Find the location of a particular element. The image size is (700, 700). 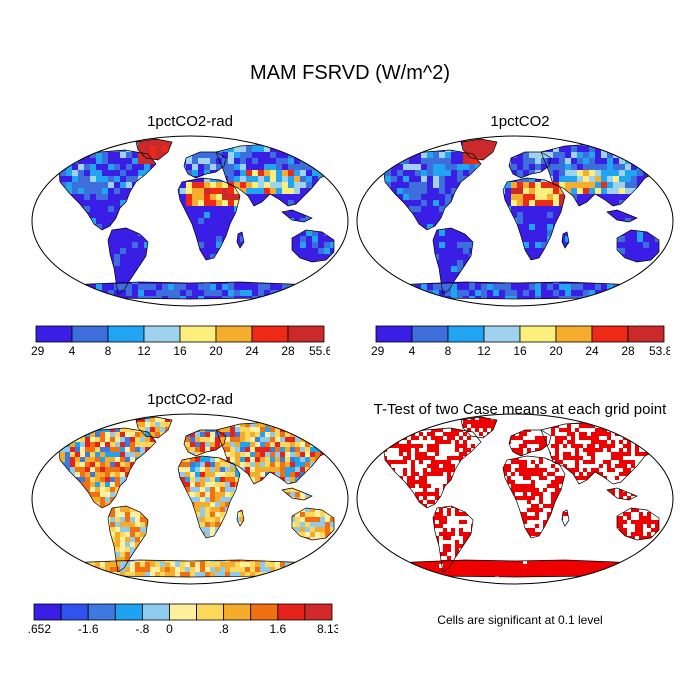

map-panel-rad is located at coordinates (190, 221).